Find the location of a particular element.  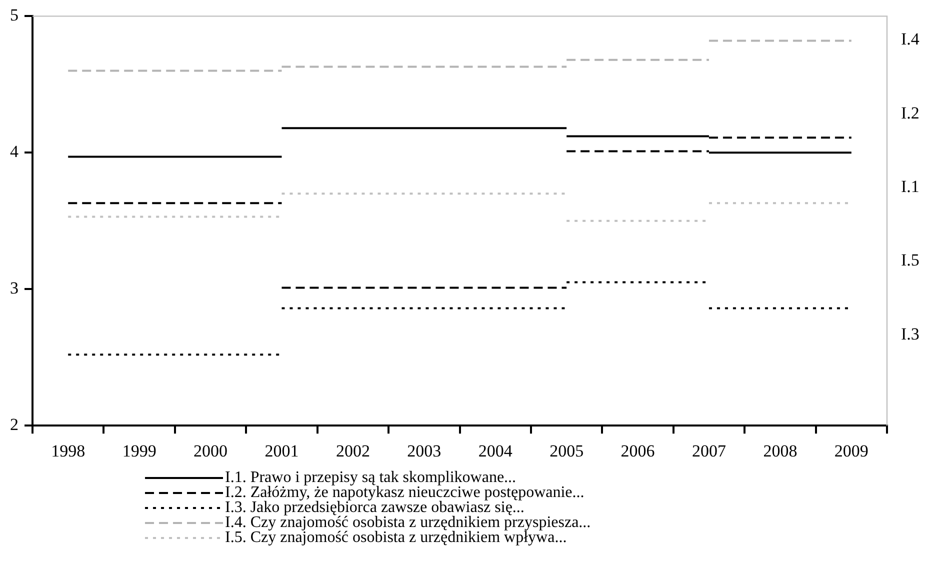

y-tick-label: 5 is located at coordinates (14, 15).